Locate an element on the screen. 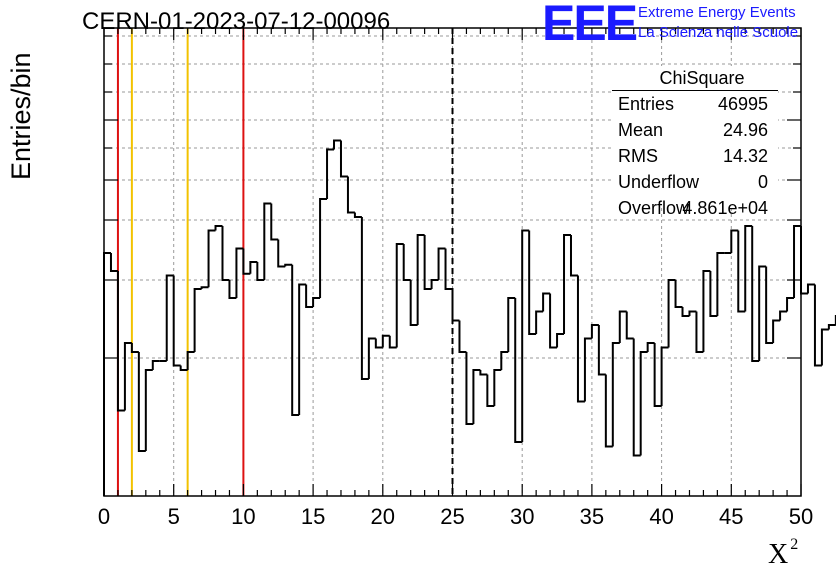  x-tick-label: 20 is located at coordinates (383, 516).